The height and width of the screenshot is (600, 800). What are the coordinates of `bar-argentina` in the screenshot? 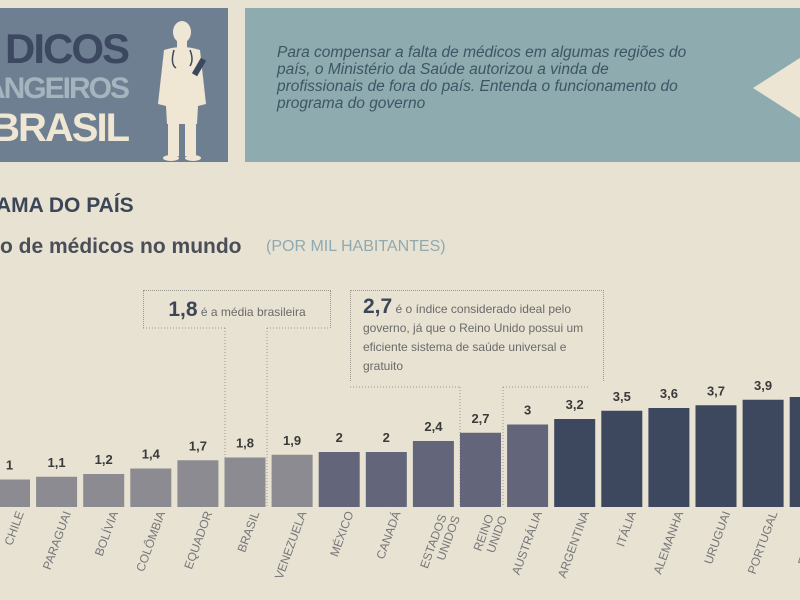 It's located at (575, 463).